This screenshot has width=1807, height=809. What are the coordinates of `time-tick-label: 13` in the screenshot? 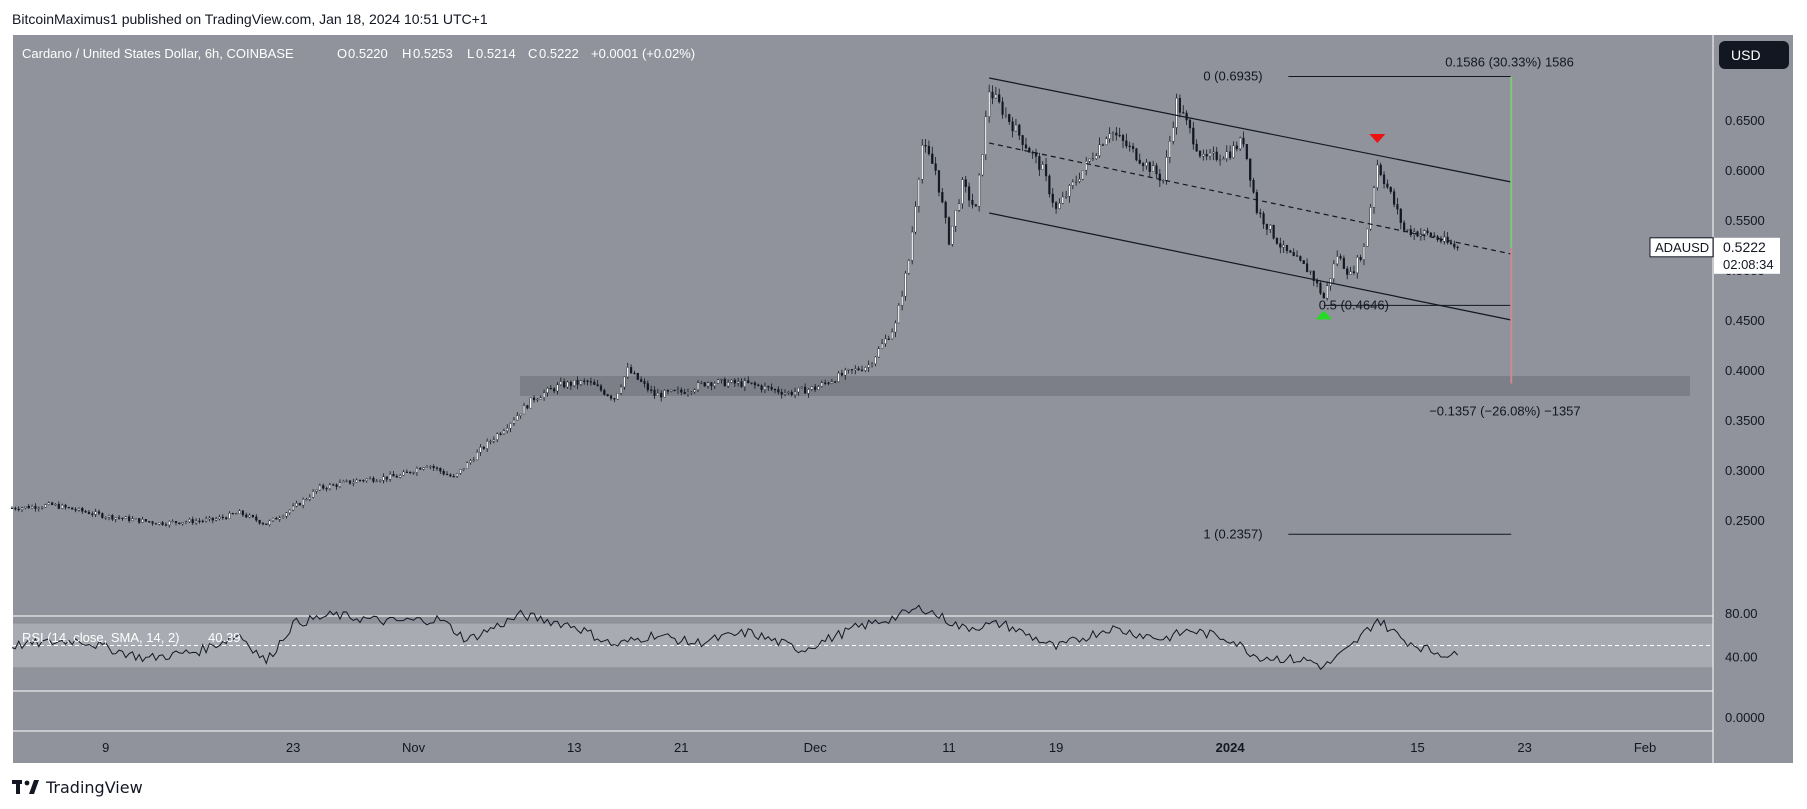 It's located at (574, 747).